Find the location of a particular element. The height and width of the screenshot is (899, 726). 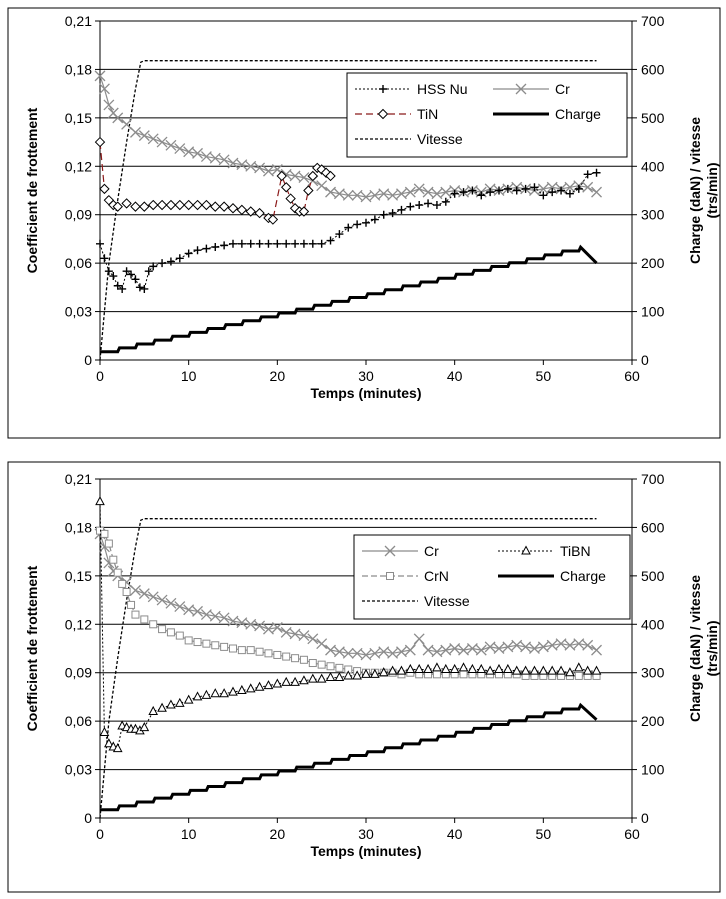

y2-tick-label: 100 is located at coordinates (653, 770).